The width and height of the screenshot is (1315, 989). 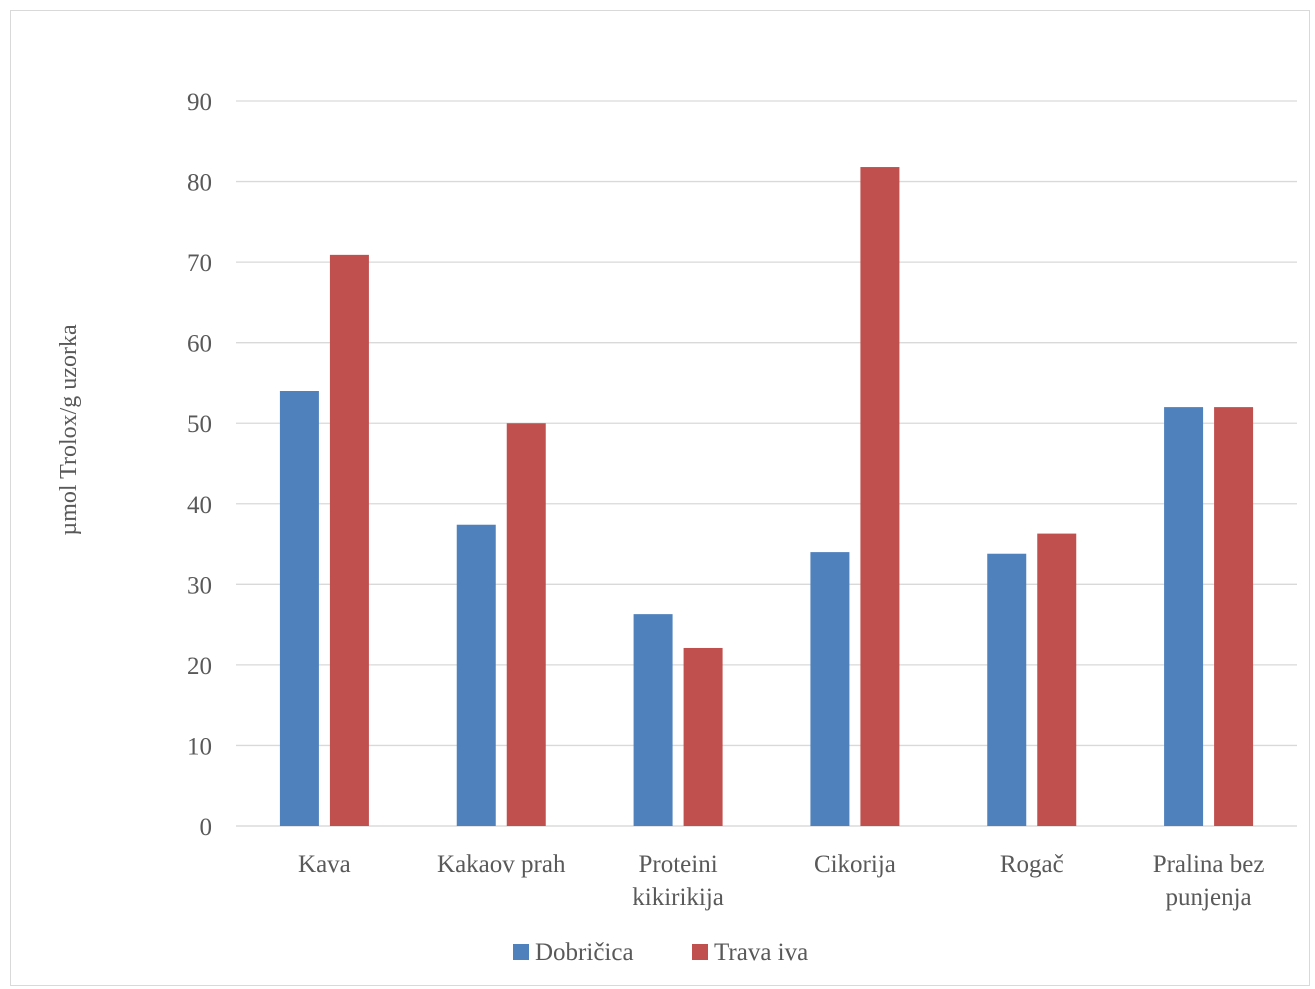 I want to click on y-tick-label: 10, so click(x=199, y=746).